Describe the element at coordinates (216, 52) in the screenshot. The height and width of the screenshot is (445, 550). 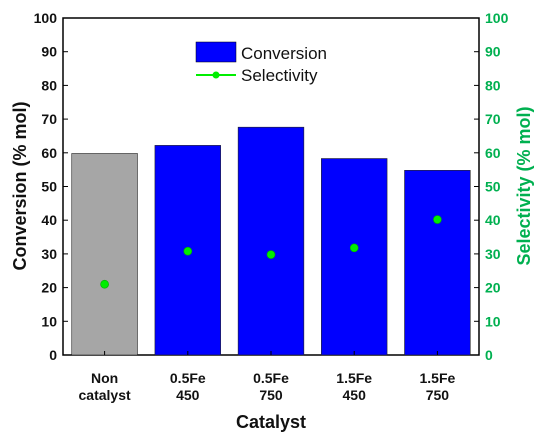
I see `legend-conversion-swatch` at that location.